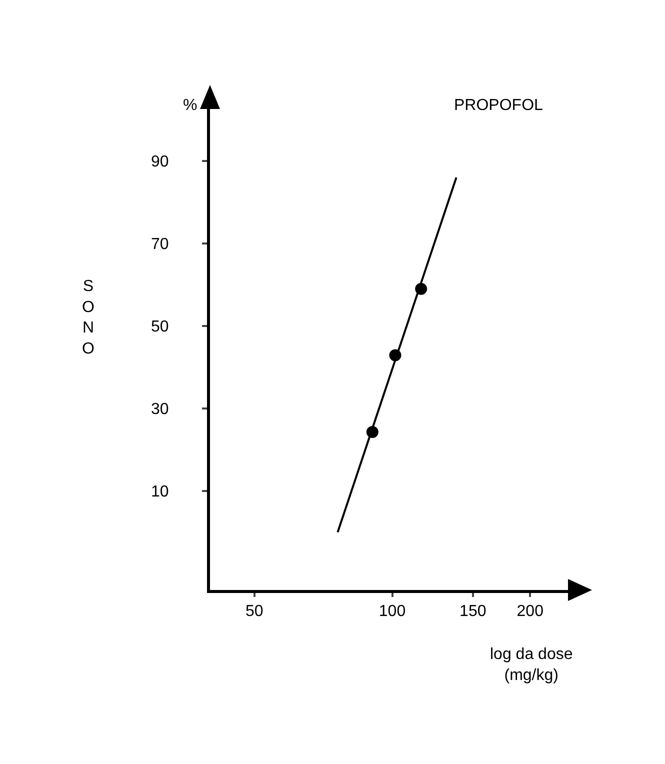  I want to click on x-tick-label: 200, so click(530, 611).